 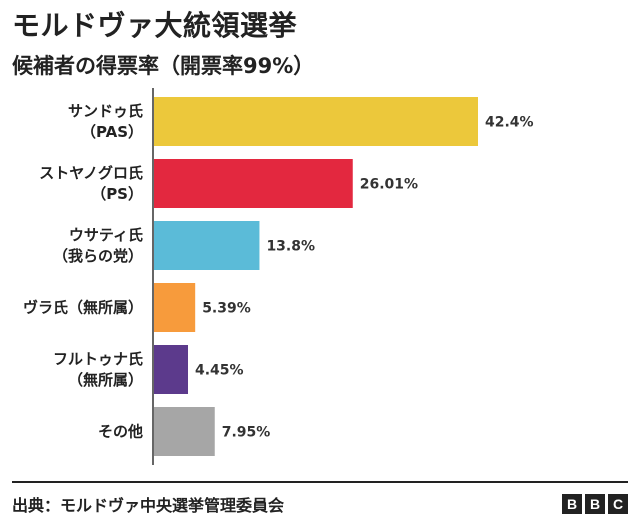 What do you see at coordinates (98, 245) in the screenshot?
I see `category-label: ウサティ氏 （我らの党）` at bounding box center [98, 245].